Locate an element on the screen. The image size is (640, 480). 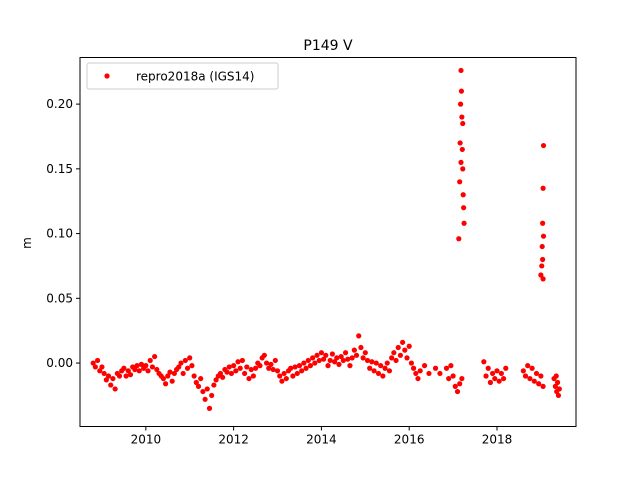
legend-box is located at coordinates (182, 76).